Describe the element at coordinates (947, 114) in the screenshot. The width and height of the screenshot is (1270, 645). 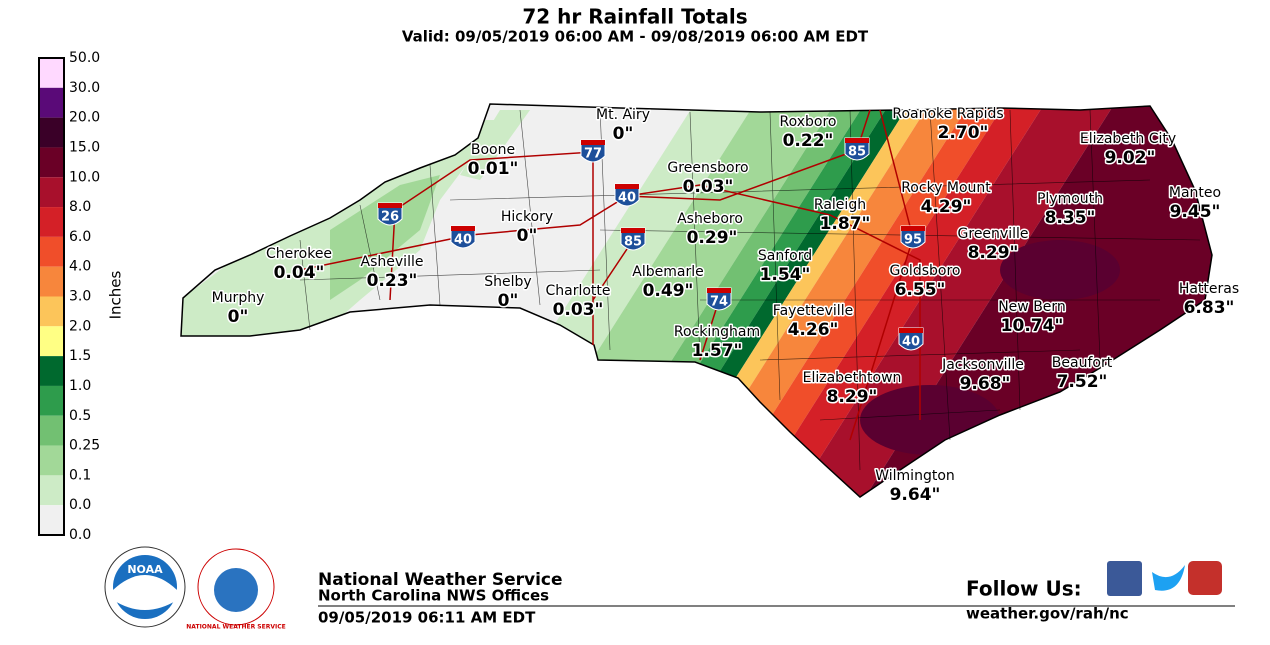
I see `city-name: Roanoke Rapids` at that location.